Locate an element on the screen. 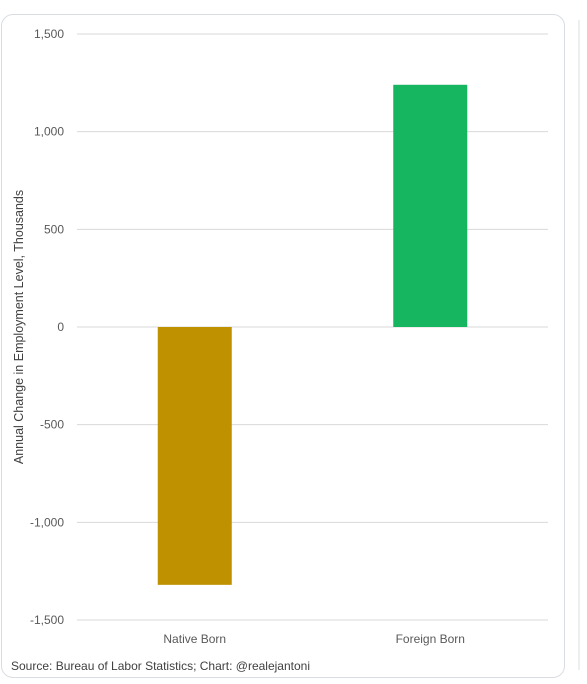 Image resolution: width=587 pixels, height=684 pixels. y-axis-tick-labels: 1,500 1,000 500 0 -500 -1,000 -1,500 is located at coordinates (47, 327).